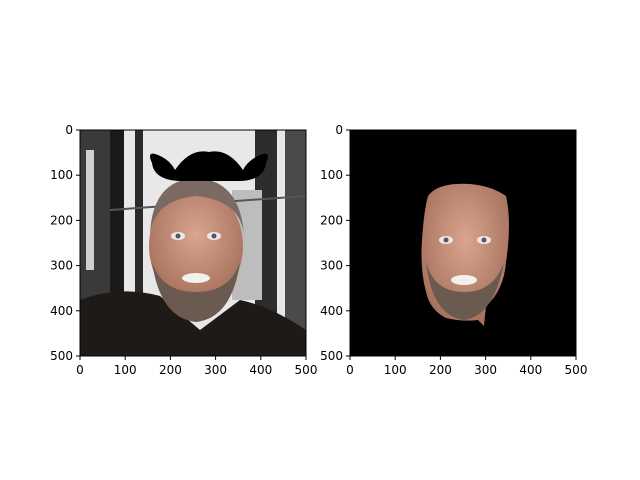 This screenshot has width=640, height=480. I want to click on right-y-tick-label: 0, so click(339, 130).